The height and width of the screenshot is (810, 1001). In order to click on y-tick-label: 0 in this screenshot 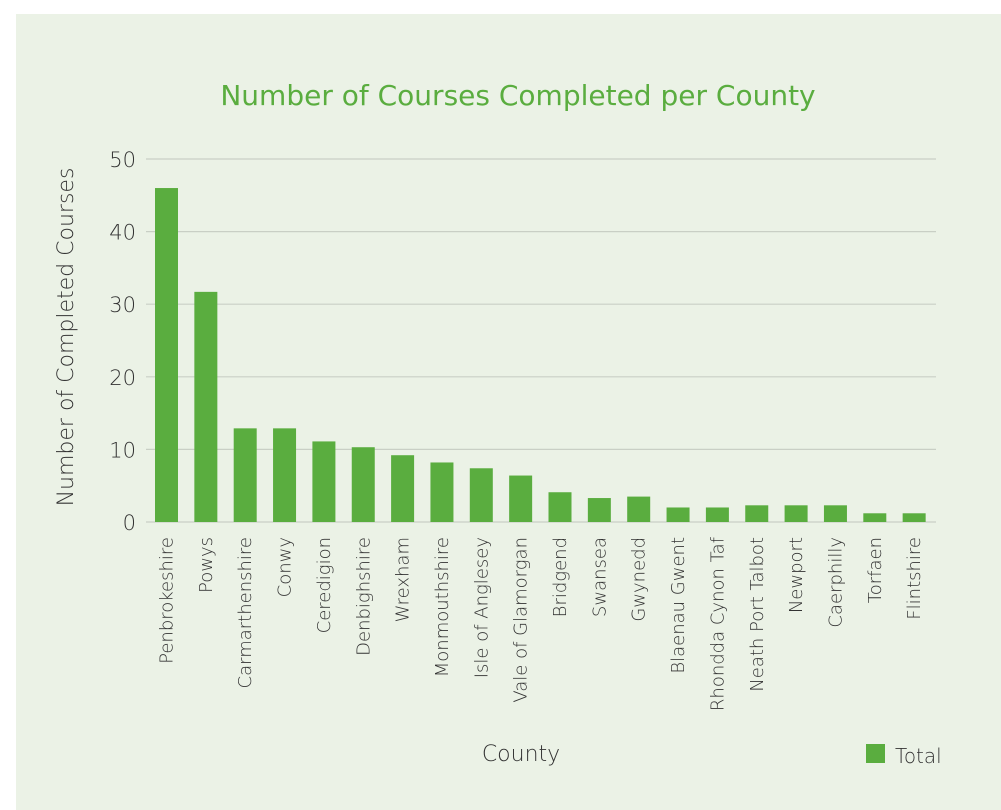, I will do `click(129, 523)`.